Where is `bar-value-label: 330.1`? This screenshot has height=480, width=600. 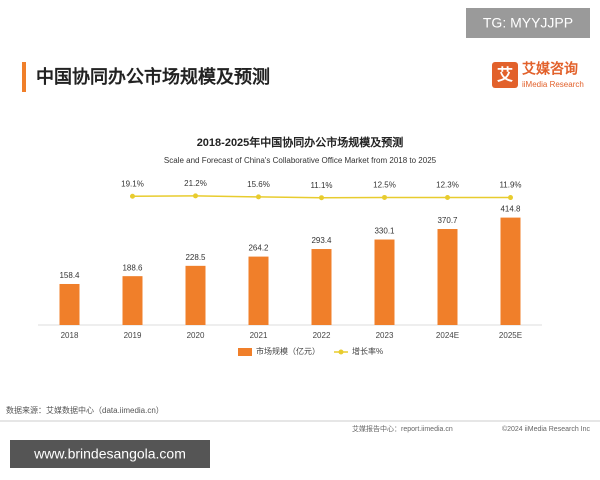
bar-value-label: 330.1 is located at coordinates (384, 231).